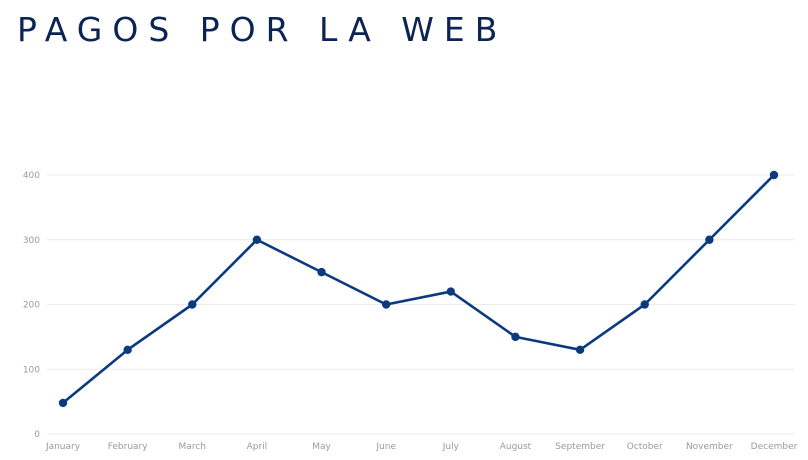 This screenshot has height=460, width=808. I want to click on x-tick-label: September, so click(580, 447).